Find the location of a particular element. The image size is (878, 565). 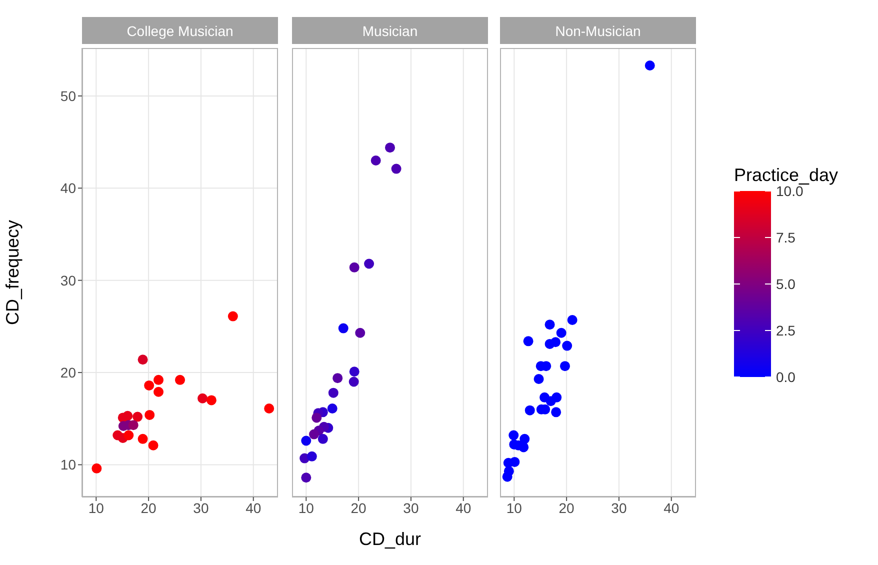

y-tick-label: 50 is located at coordinates (68, 96).